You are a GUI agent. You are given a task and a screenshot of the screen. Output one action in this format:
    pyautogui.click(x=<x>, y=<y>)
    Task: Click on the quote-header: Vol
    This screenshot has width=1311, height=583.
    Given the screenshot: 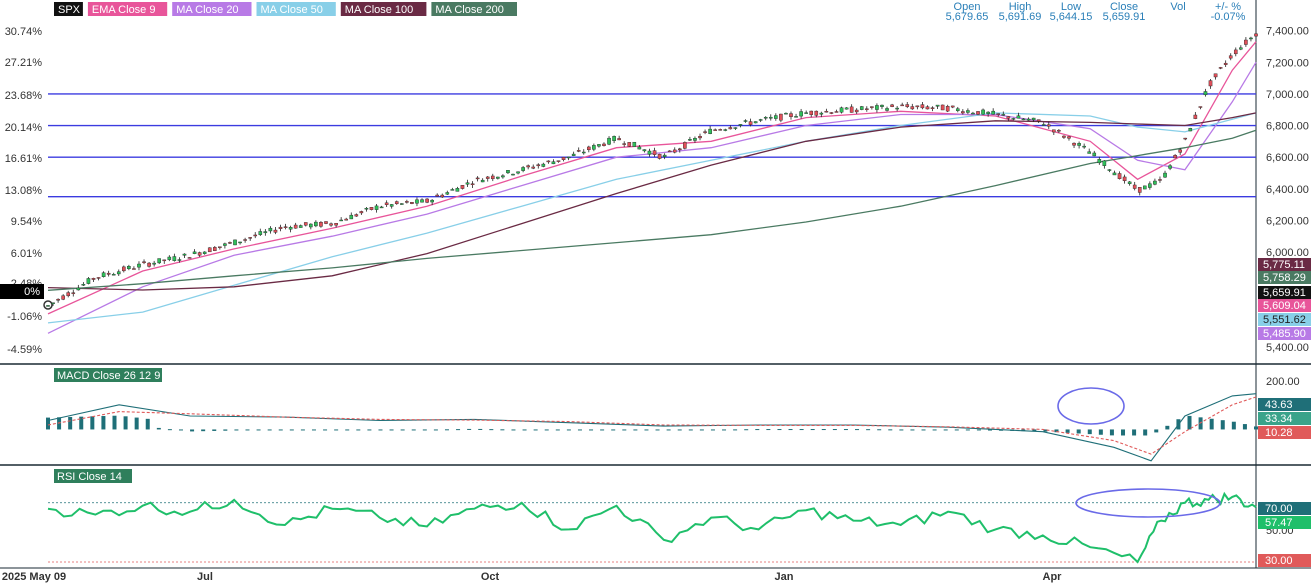 What is the action you would take?
    pyautogui.click(x=1177, y=7)
    